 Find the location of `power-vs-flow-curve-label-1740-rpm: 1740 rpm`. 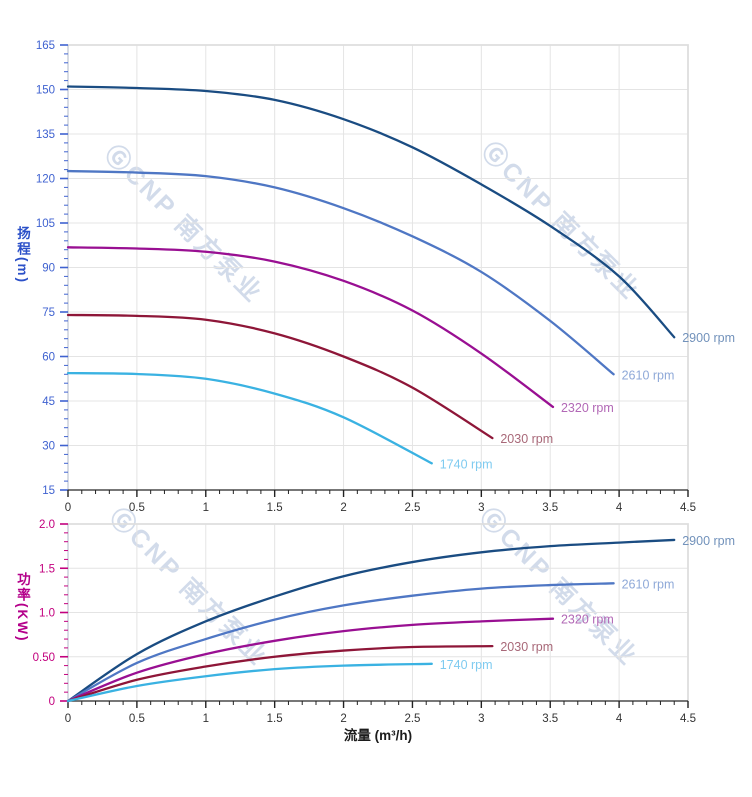

power-vs-flow-curve-label-1740-rpm: 1740 rpm is located at coordinates (466, 665).